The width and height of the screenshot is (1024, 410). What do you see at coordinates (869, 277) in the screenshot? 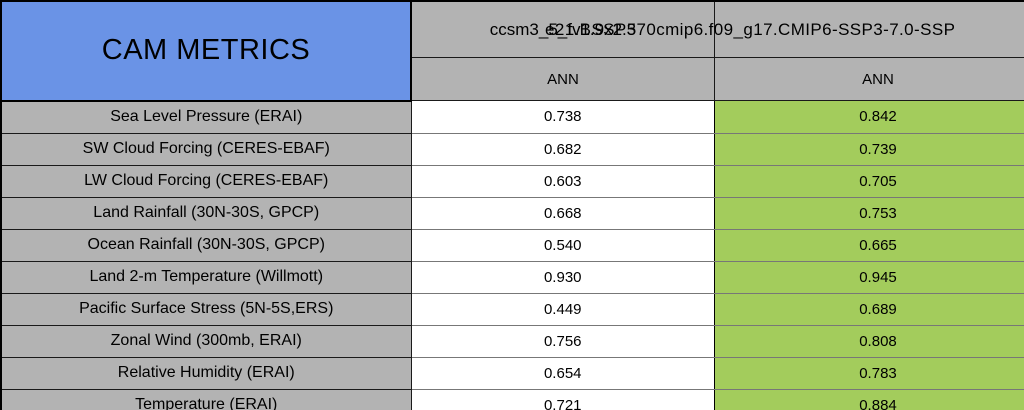
I see `metric-value: 0.945` at bounding box center [869, 277].